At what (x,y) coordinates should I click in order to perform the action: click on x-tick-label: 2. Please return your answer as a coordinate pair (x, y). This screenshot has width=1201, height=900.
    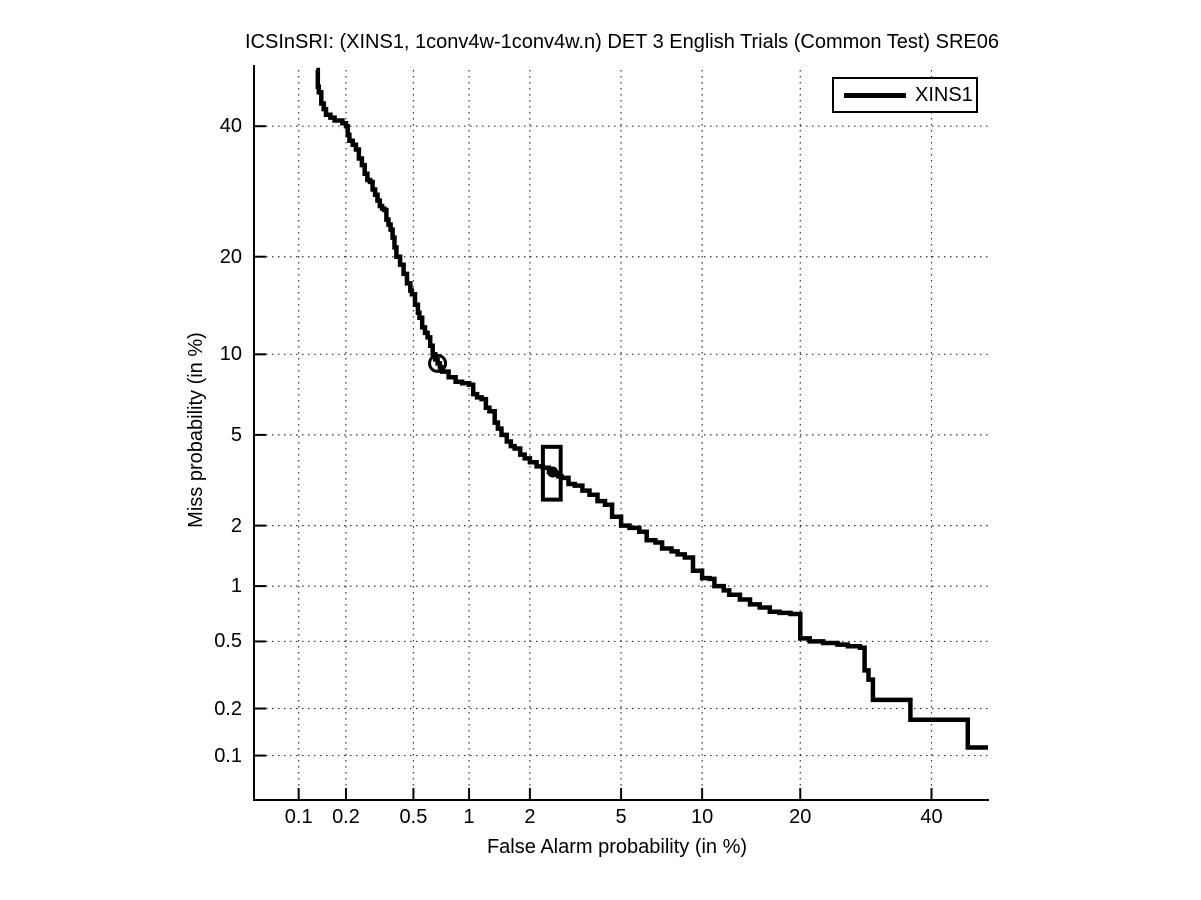
    Looking at the image, I should click on (530, 817).